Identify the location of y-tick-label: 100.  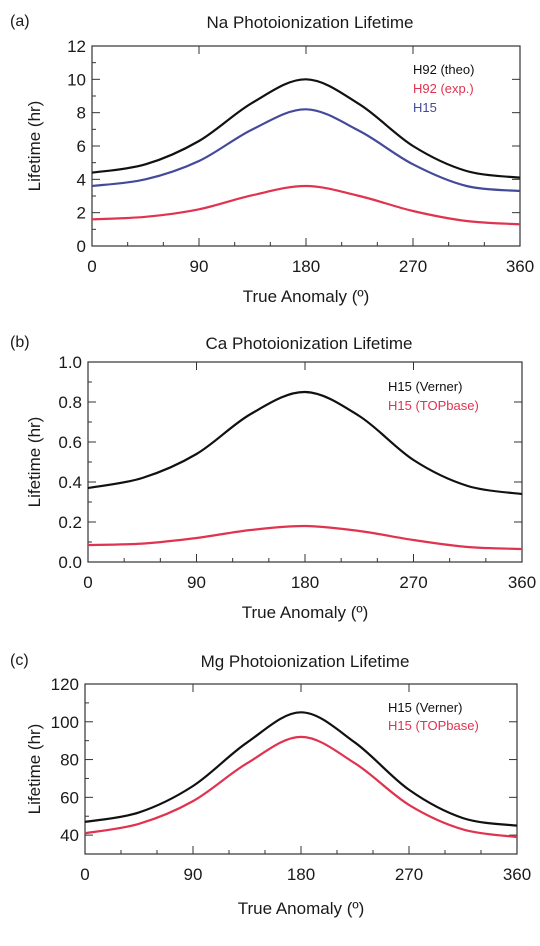
(65, 722).